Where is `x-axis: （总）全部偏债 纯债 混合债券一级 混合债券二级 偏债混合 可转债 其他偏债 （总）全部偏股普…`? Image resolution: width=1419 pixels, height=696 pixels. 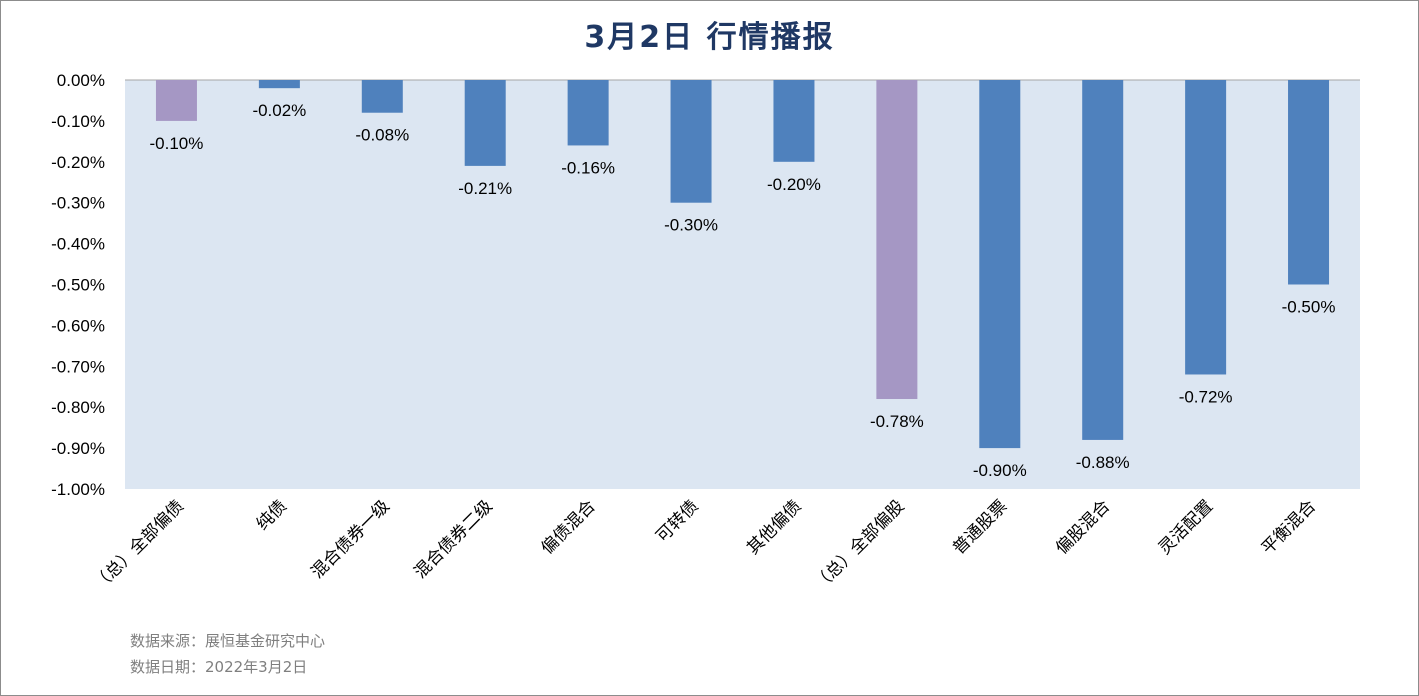
x-axis: （总）全部偏债 纯债 混合债券一级 混合债券二级 偏债混合 可转债 其他偏债 （总）全部偏股普… is located at coordinates (705, 545).